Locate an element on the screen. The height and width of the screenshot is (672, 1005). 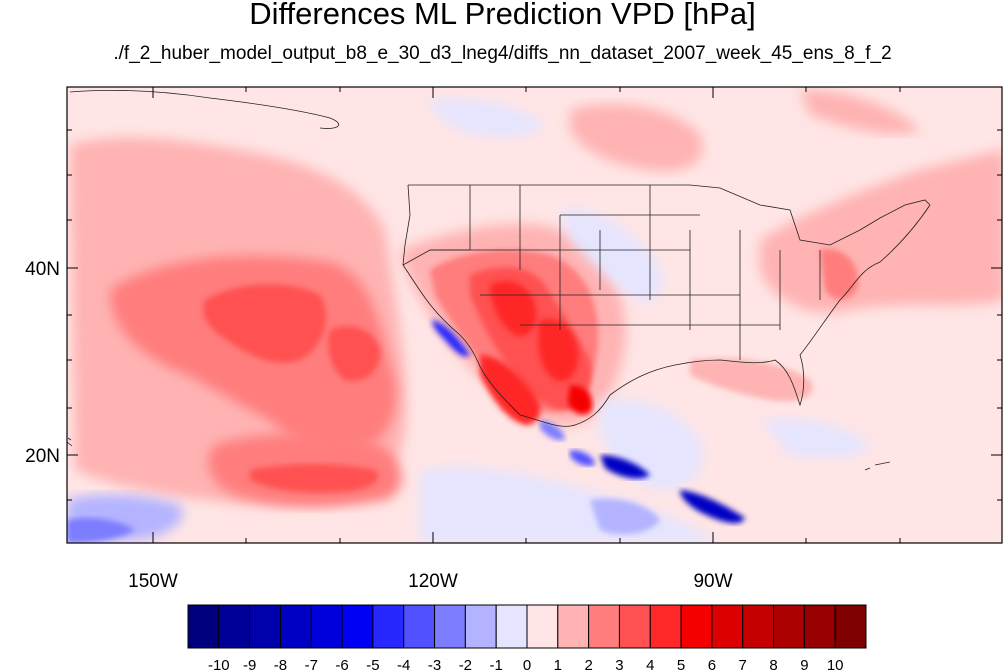
colorbar-label: -8 is located at coordinates (280, 664).